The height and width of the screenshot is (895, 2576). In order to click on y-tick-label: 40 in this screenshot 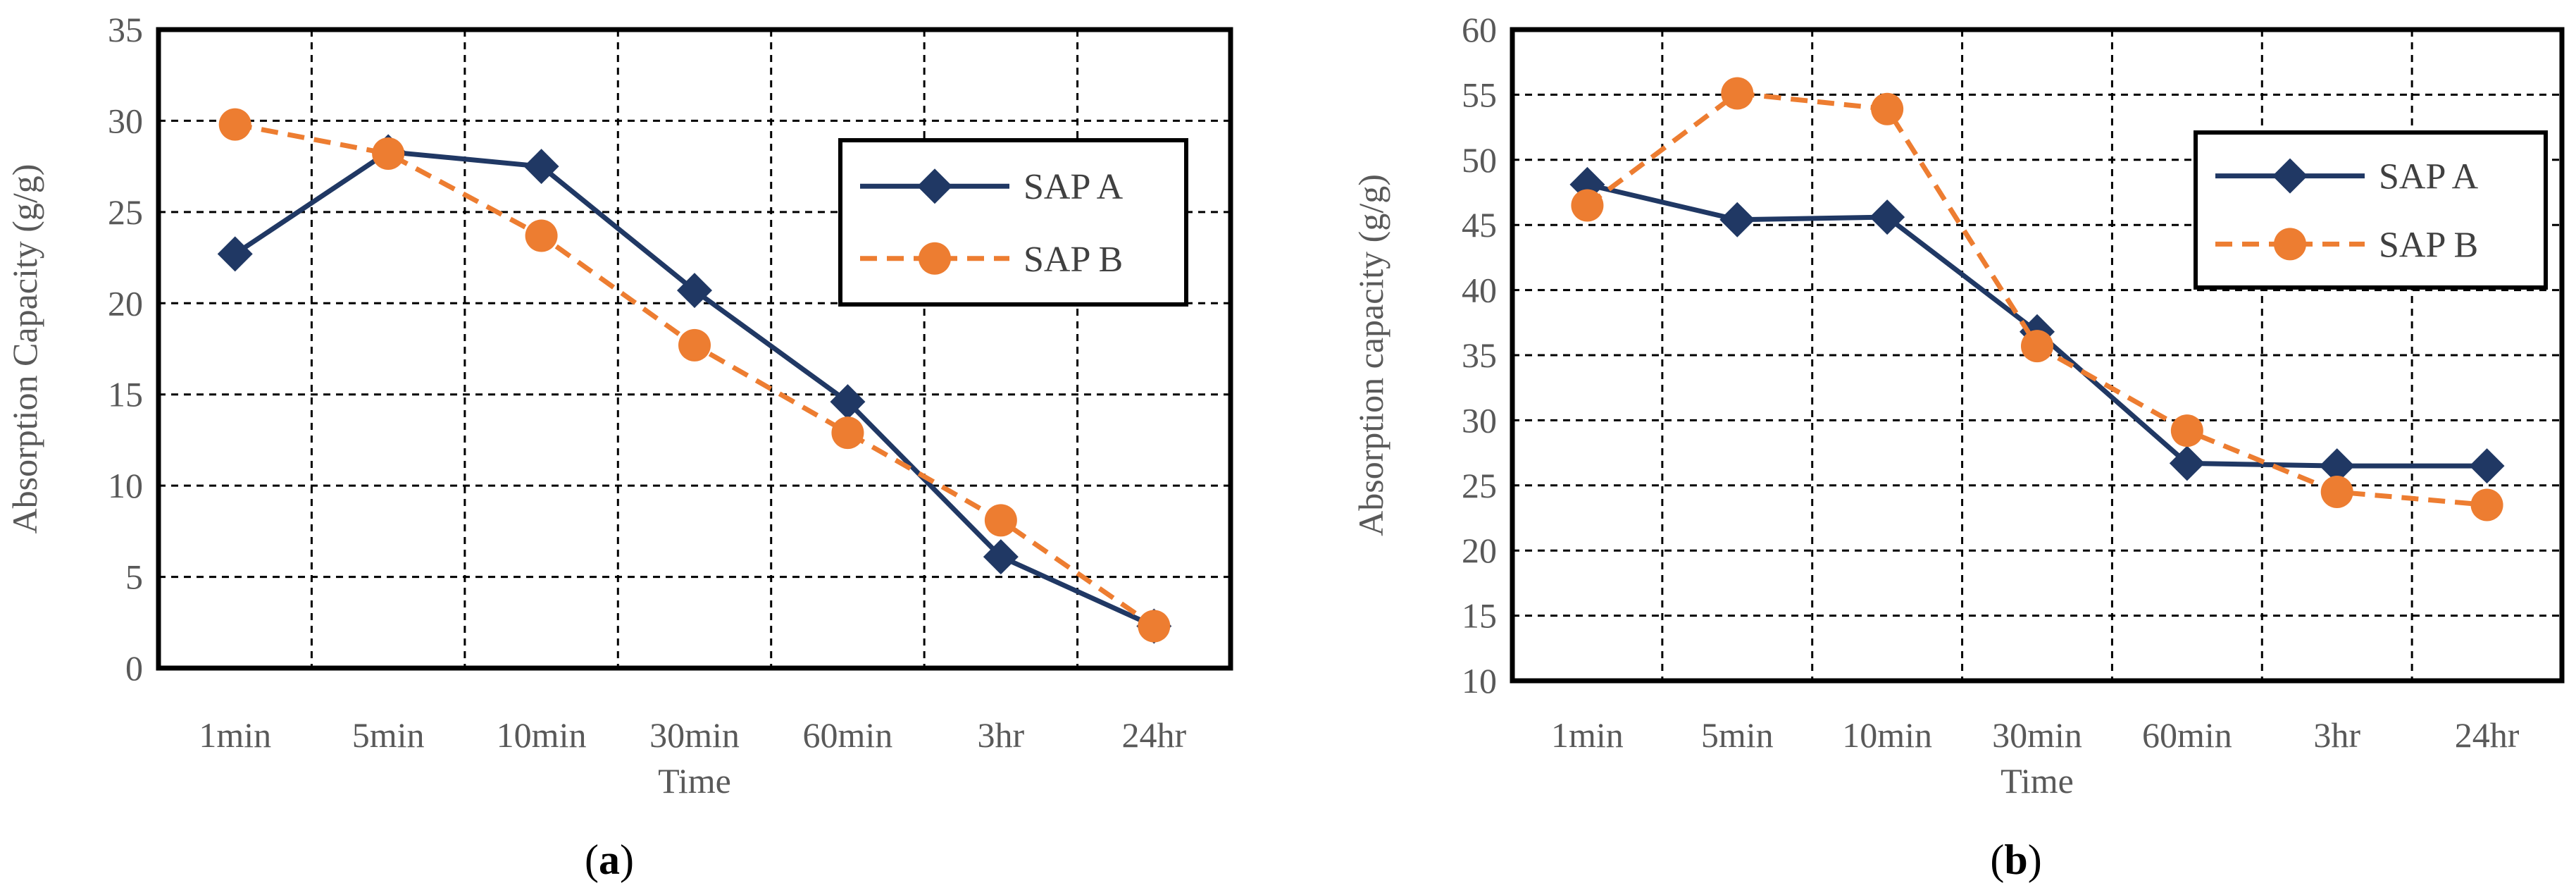, I will do `click(1479, 290)`.